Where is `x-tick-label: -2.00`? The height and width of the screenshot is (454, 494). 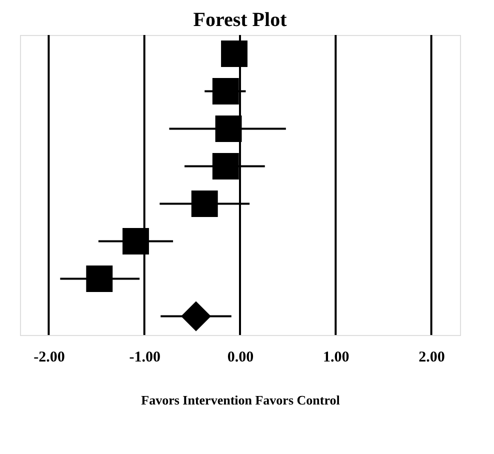
x-tick-label: -2.00 is located at coordinates (49, 358).